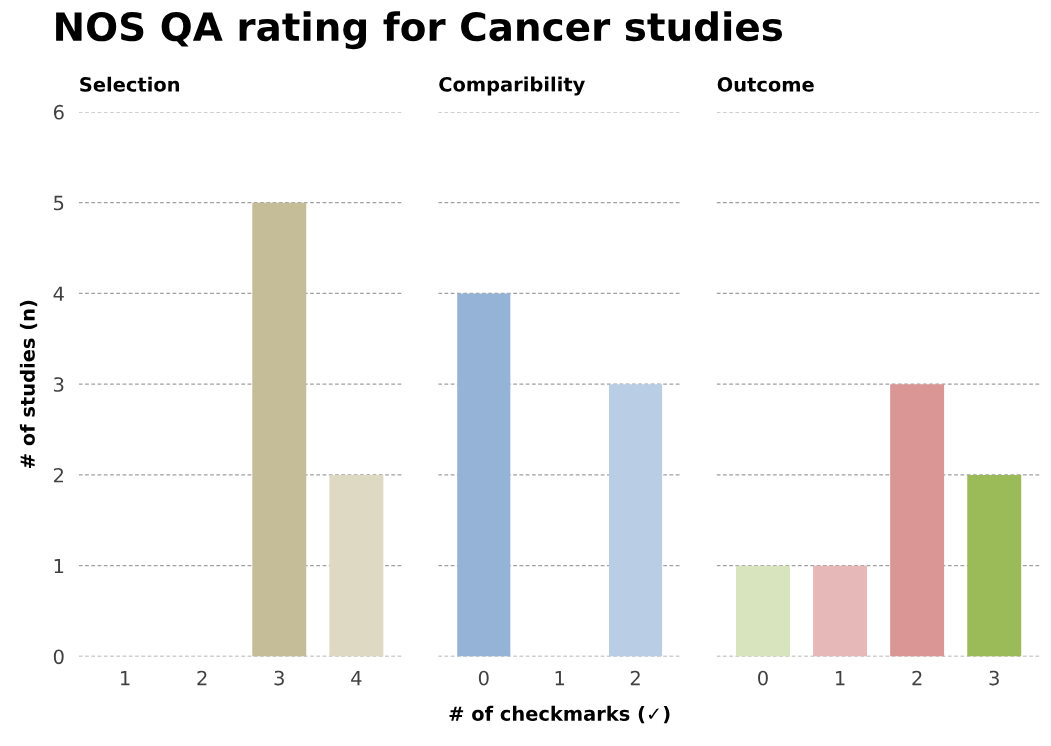 This screenshot has height=746, width=1051. Describe the element at coordinates (59, 566) in the screenshot. I see `y-tick-label: 1` at that location.